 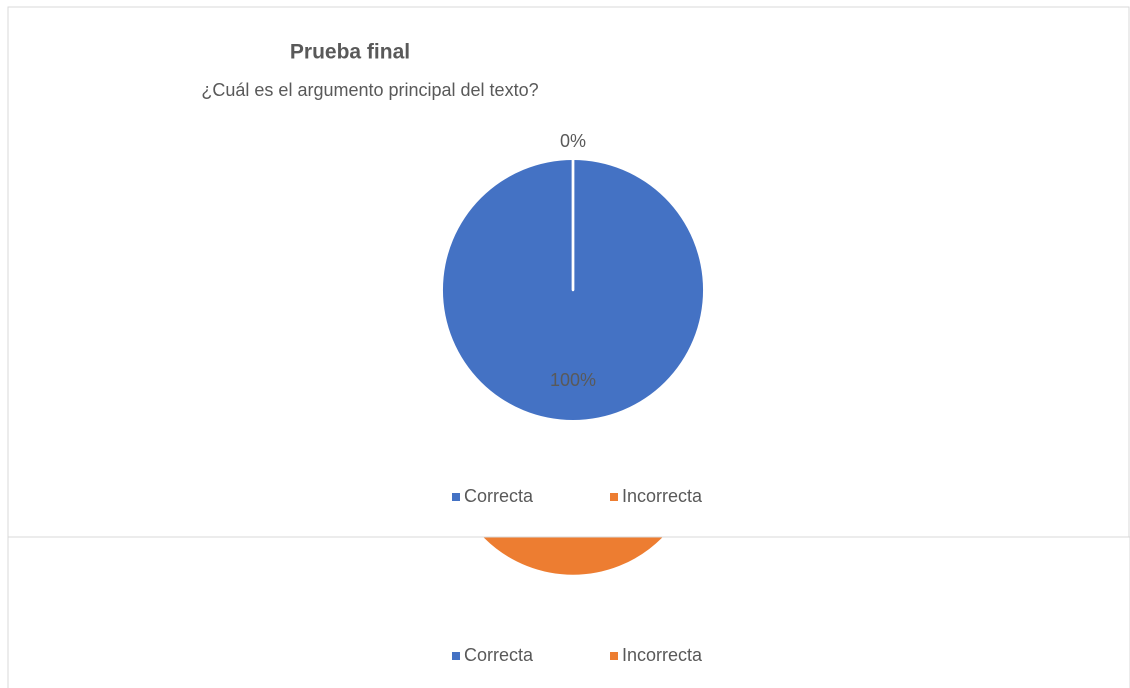 I want to click on chart-title: Prueba final, so click(x=350, y=52).